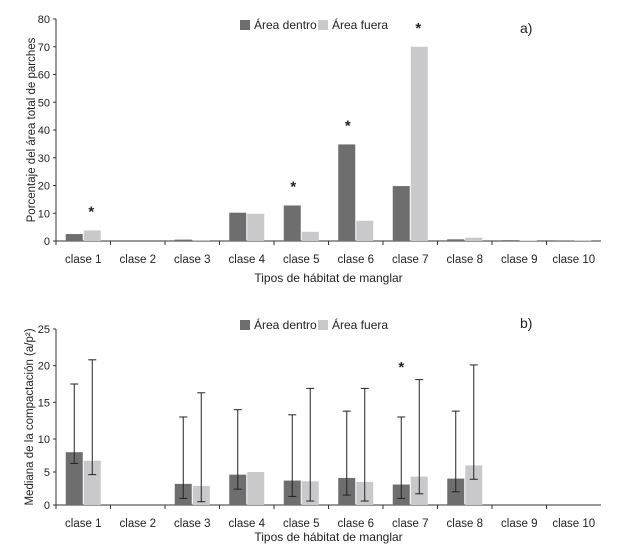  I want to click on y-tick-label: 40, so click(44, 131).